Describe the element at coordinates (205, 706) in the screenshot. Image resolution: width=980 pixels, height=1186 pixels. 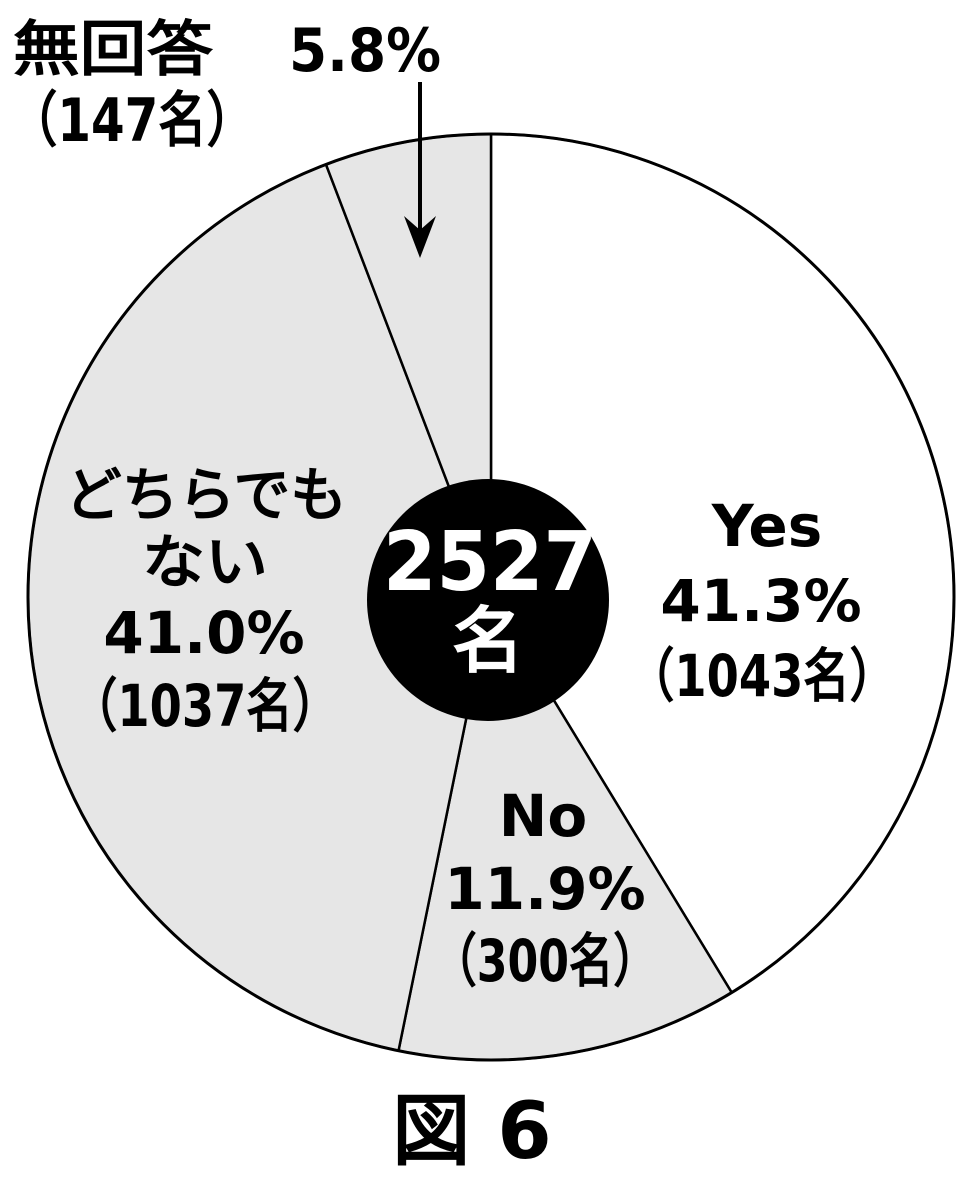
I see `neither-count-label: （1037名）` at that location.